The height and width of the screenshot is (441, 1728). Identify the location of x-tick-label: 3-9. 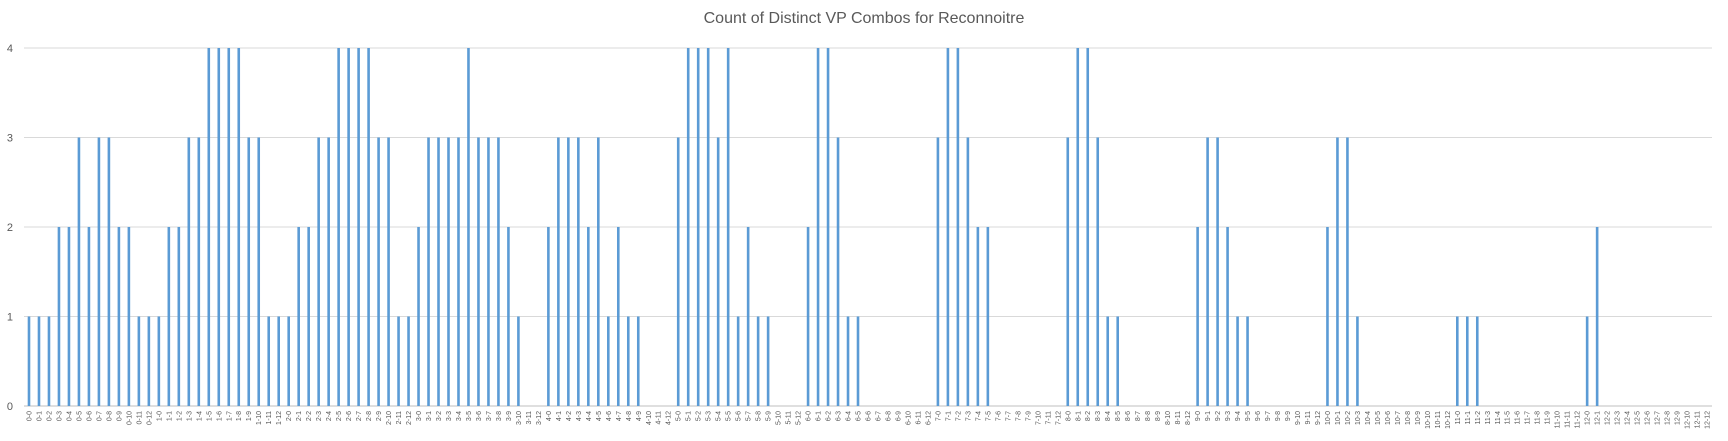
(509, 416).